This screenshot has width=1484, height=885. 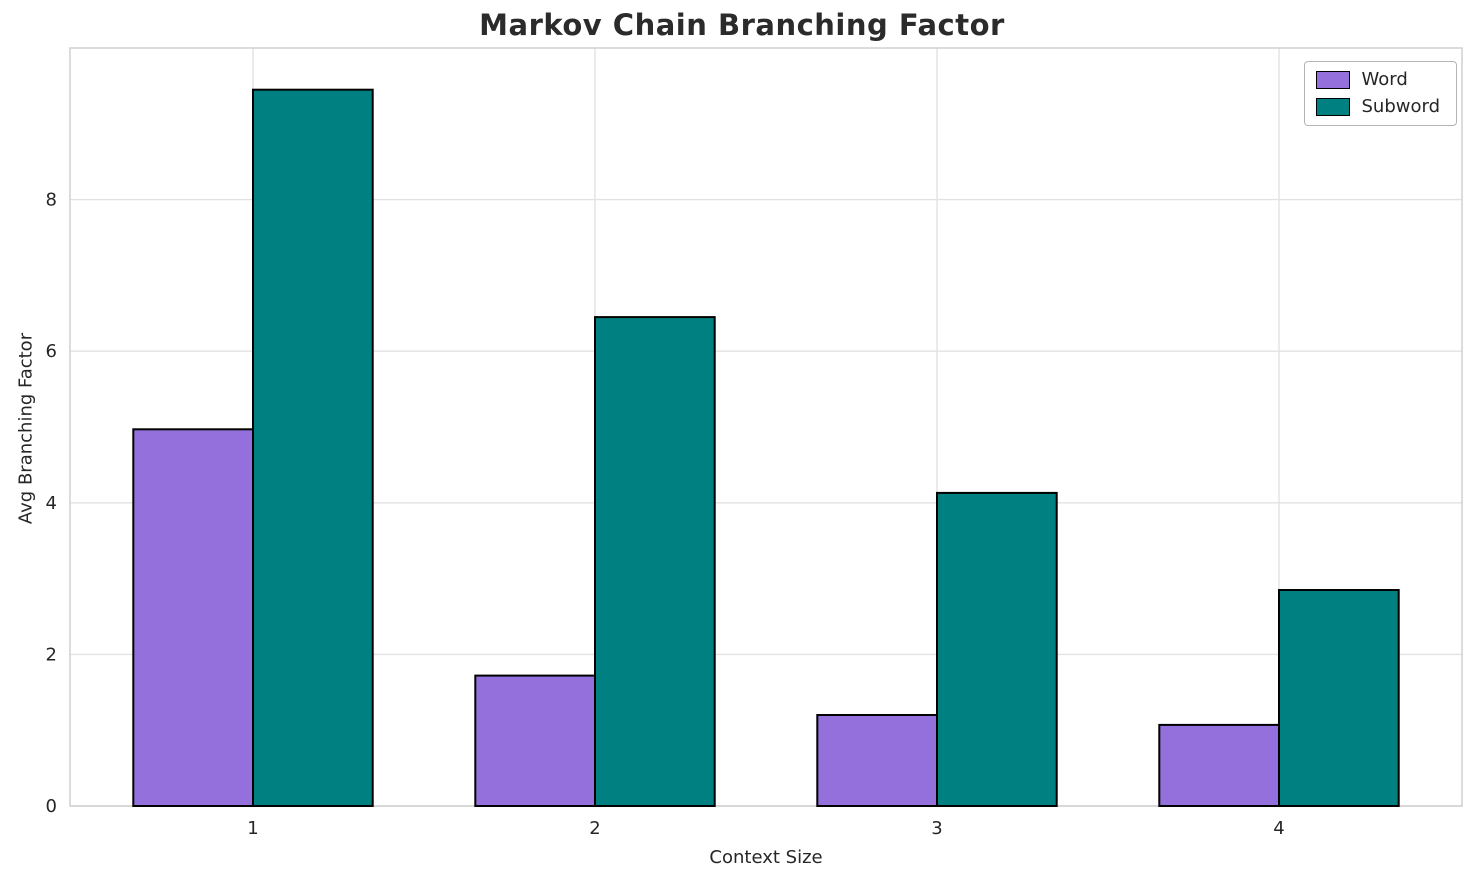 What do you see at coordinates (1384, 79) in the screenshot?
I see `legend-label-word: Word` at bounding box center [1384, 79].